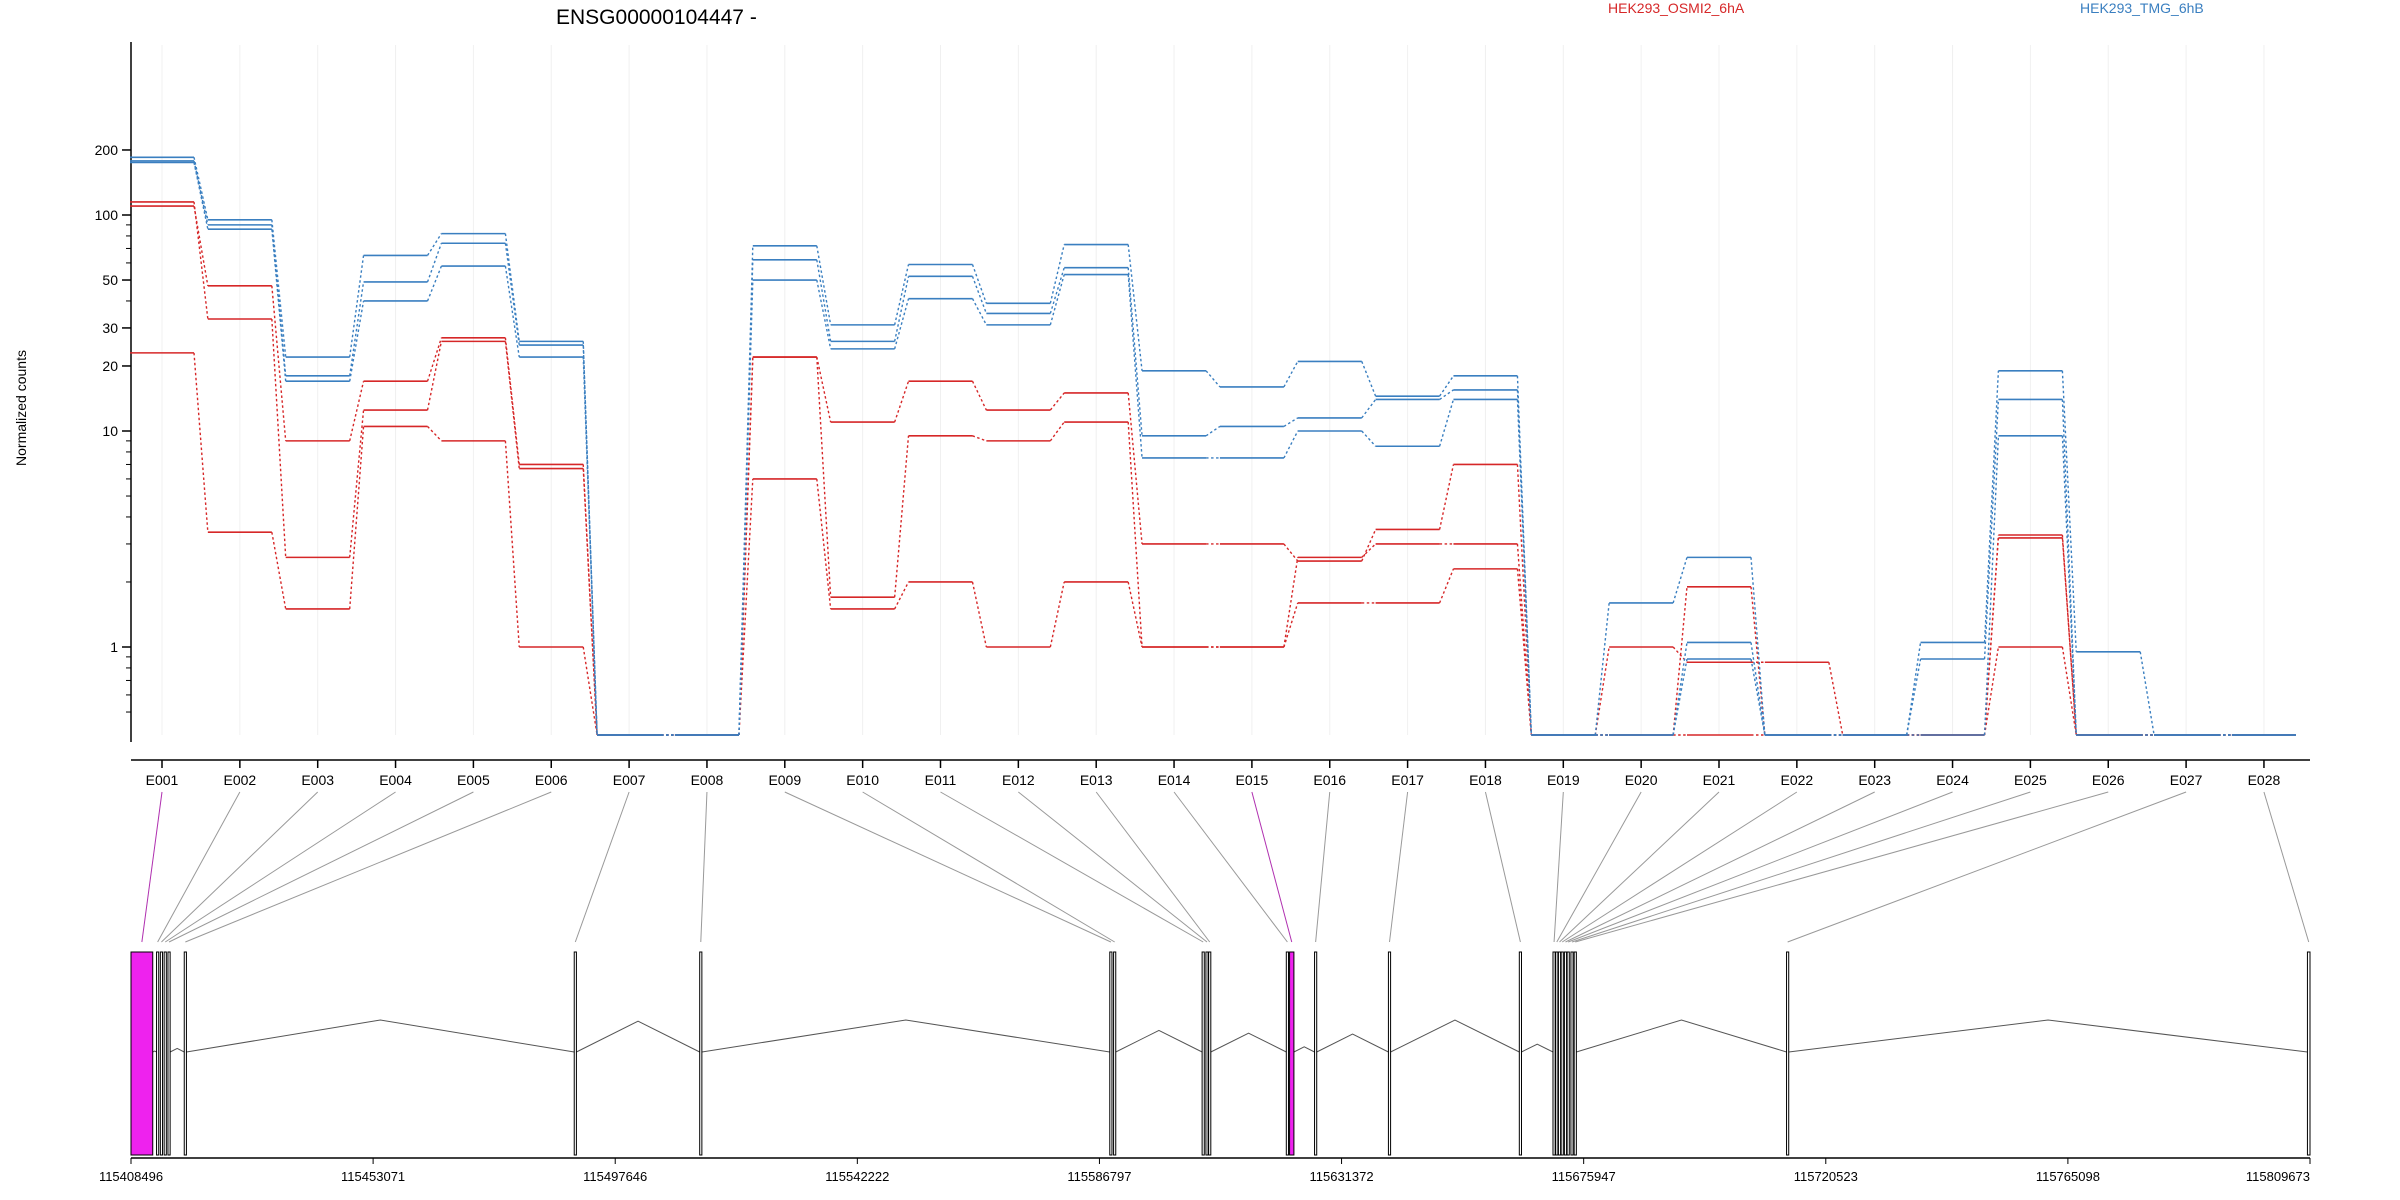 This screenshot has width=2400, height=1200. Describe the element at coordinates (373, 1176) in the screenshot. I see `genome-tick-label: 115453071` at that location.